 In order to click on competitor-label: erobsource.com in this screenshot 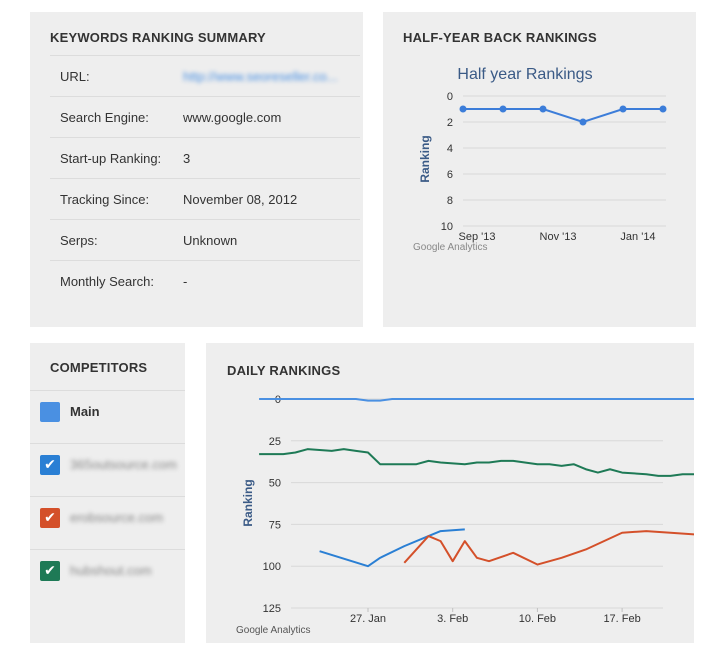, I will do `click(117, 517)`.